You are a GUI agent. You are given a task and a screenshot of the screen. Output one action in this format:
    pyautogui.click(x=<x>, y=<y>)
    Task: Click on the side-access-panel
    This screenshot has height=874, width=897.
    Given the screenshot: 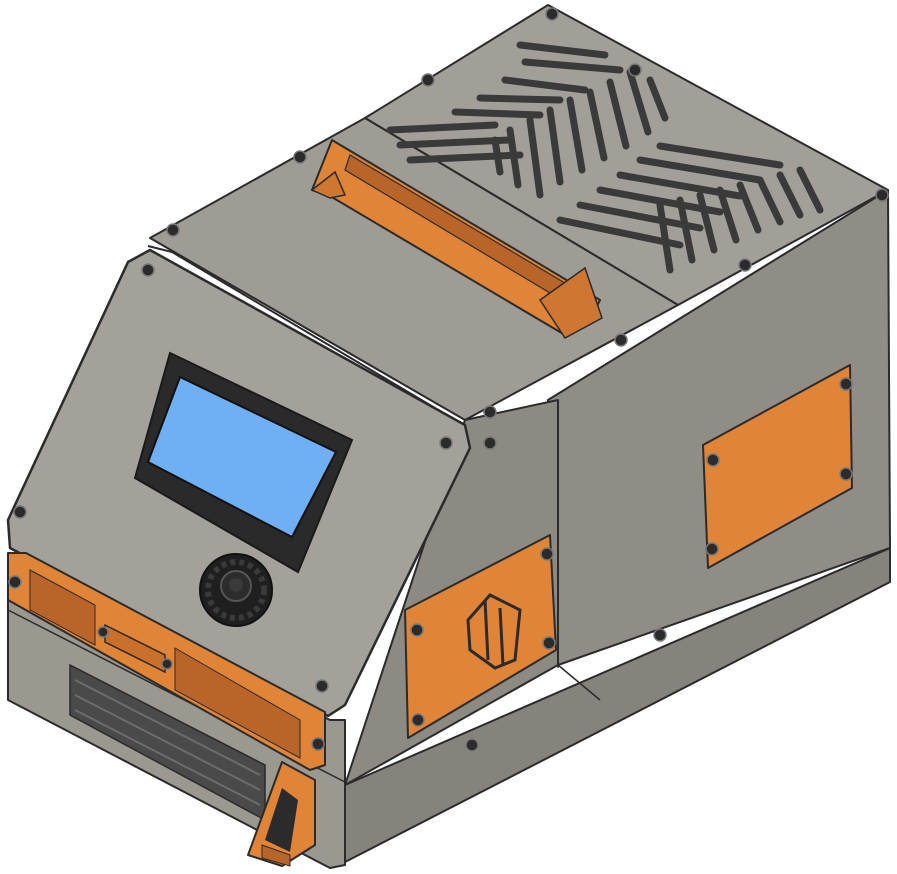 What is the action you would take?
    pyautogui.click(x=777, y=466)
    